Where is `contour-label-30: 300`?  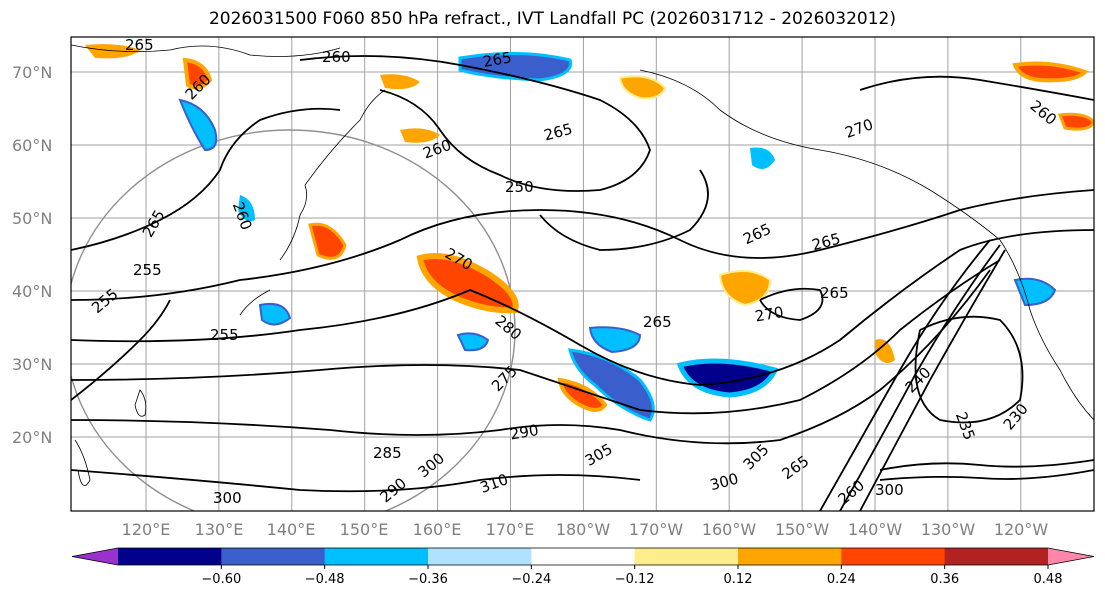
contour-label-30: 300 is located at coordinates (889, 490).